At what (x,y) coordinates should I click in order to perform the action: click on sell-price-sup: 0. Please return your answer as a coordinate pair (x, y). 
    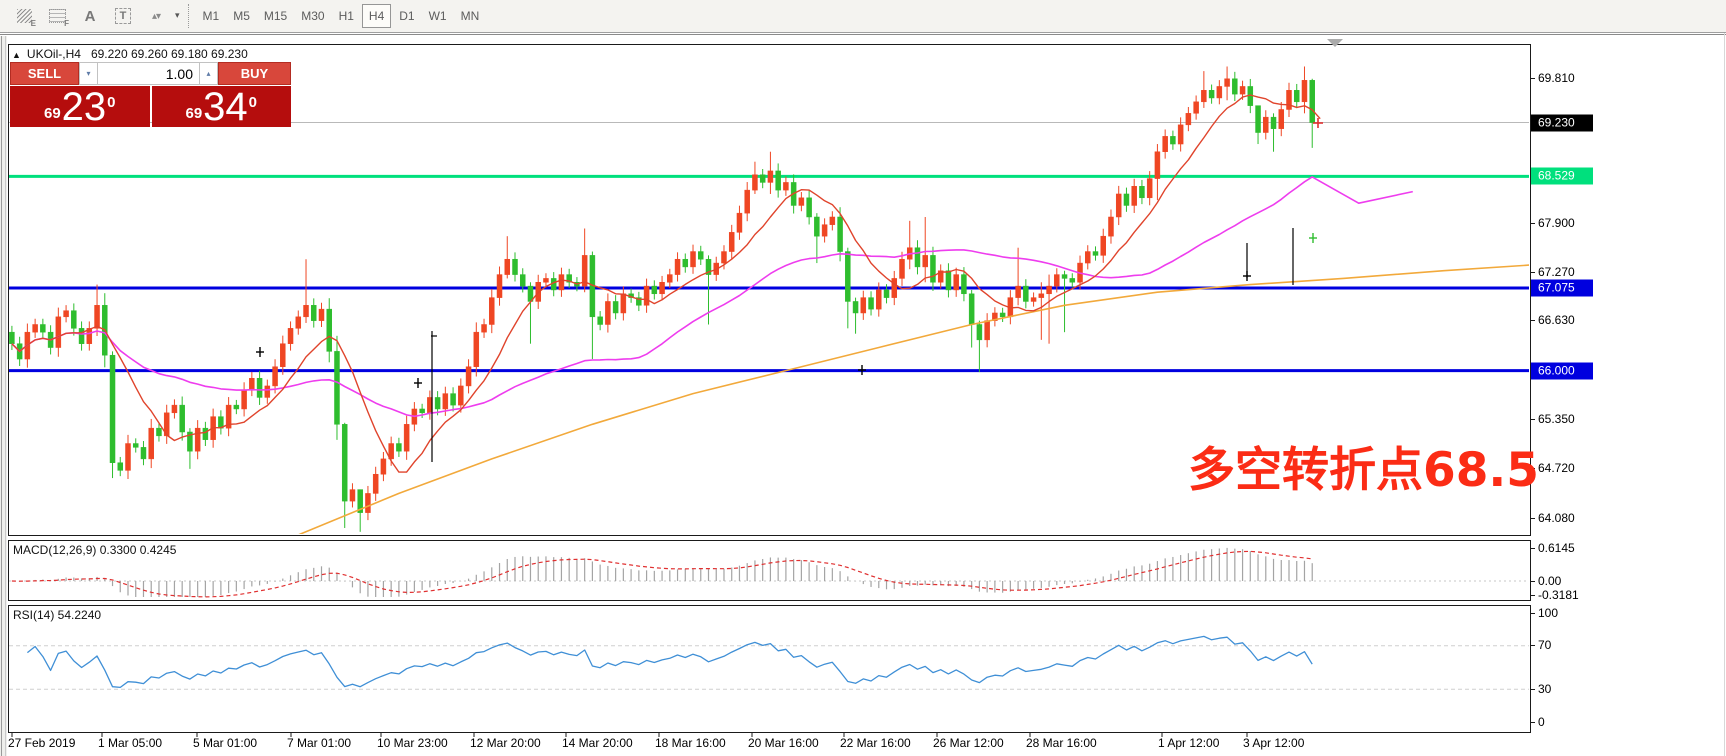
    Looking at the image, I should click on (111, 102).